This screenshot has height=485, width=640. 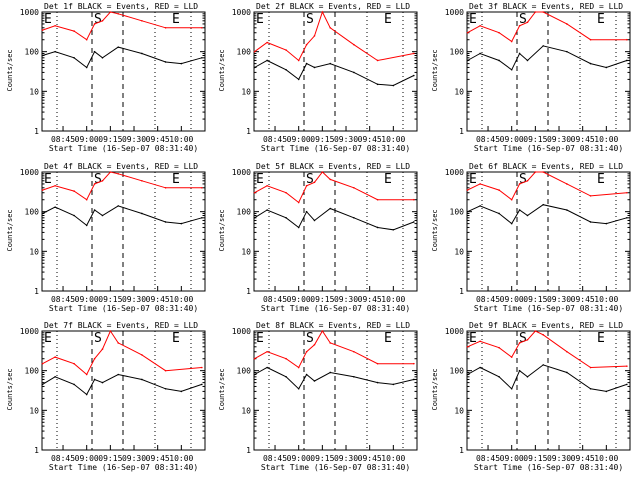 I want to click on y-axis-label: Counts/sec, so click(x=10, y=230).